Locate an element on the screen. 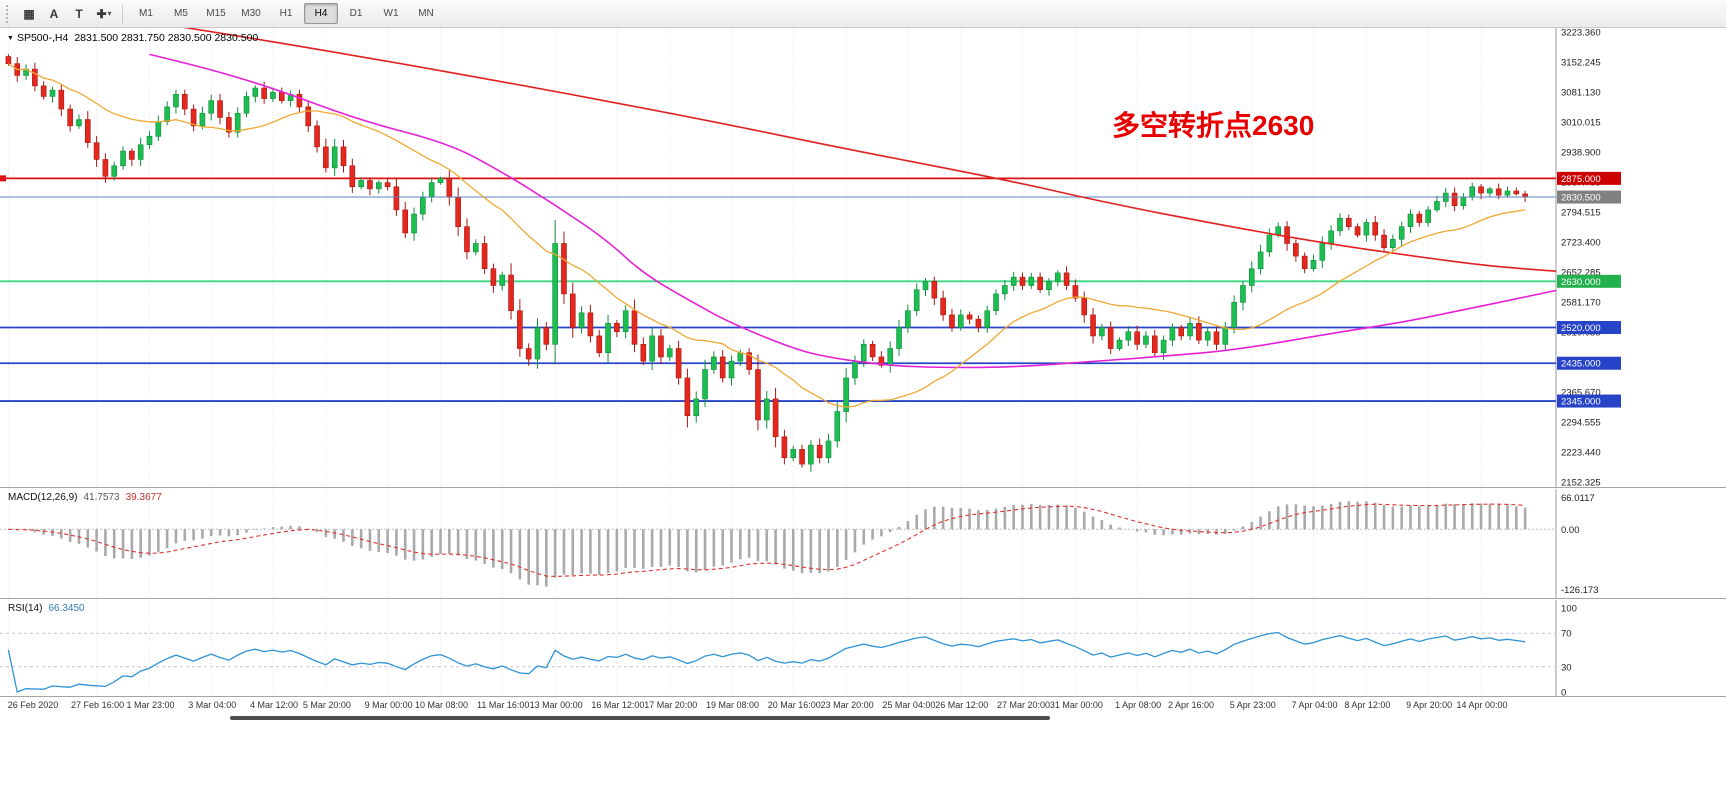 This screenshot has width=1726, height=795. horizontal-scrollbar-thumb is located at coordinates (640, 718).